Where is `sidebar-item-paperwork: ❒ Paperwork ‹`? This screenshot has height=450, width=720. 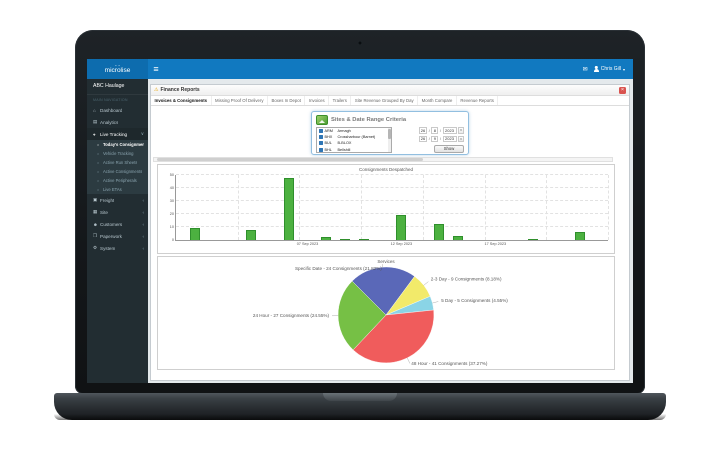
sidebar-item-paperwork: ❒ Paperwork ‹ is located at coordinates (117, 236).